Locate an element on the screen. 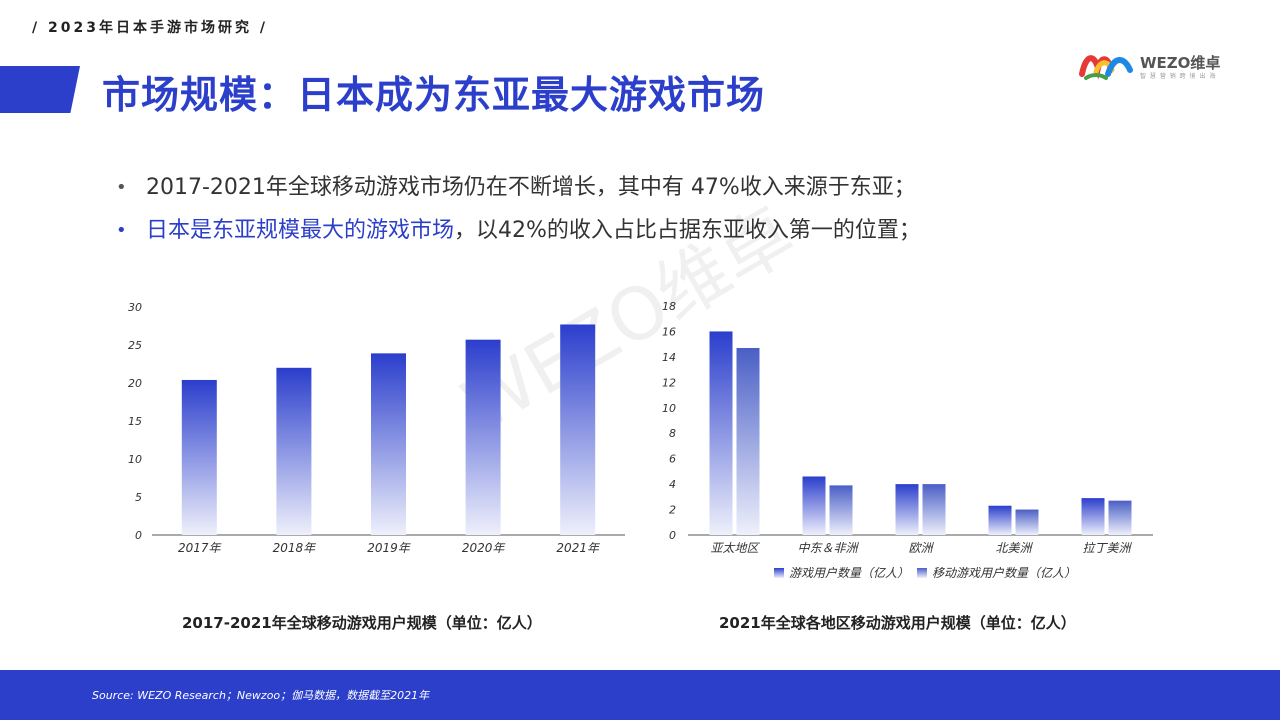 The image size is (1280, 720). page-title: 市场规模：日本成为东亚最大游戏市场 is located at coordinates (434, 95).